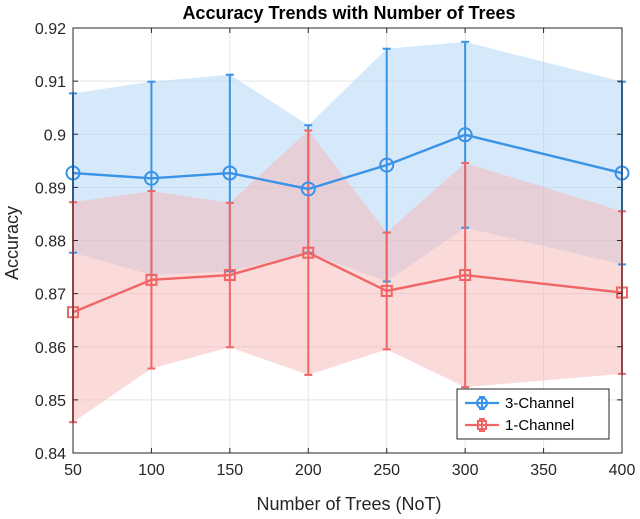 The height and width of the screenshot is (519, 640). Describe the element at coordinates (539, 425) in the screenshot. I see `legend-label: 1-Channel` at that location.